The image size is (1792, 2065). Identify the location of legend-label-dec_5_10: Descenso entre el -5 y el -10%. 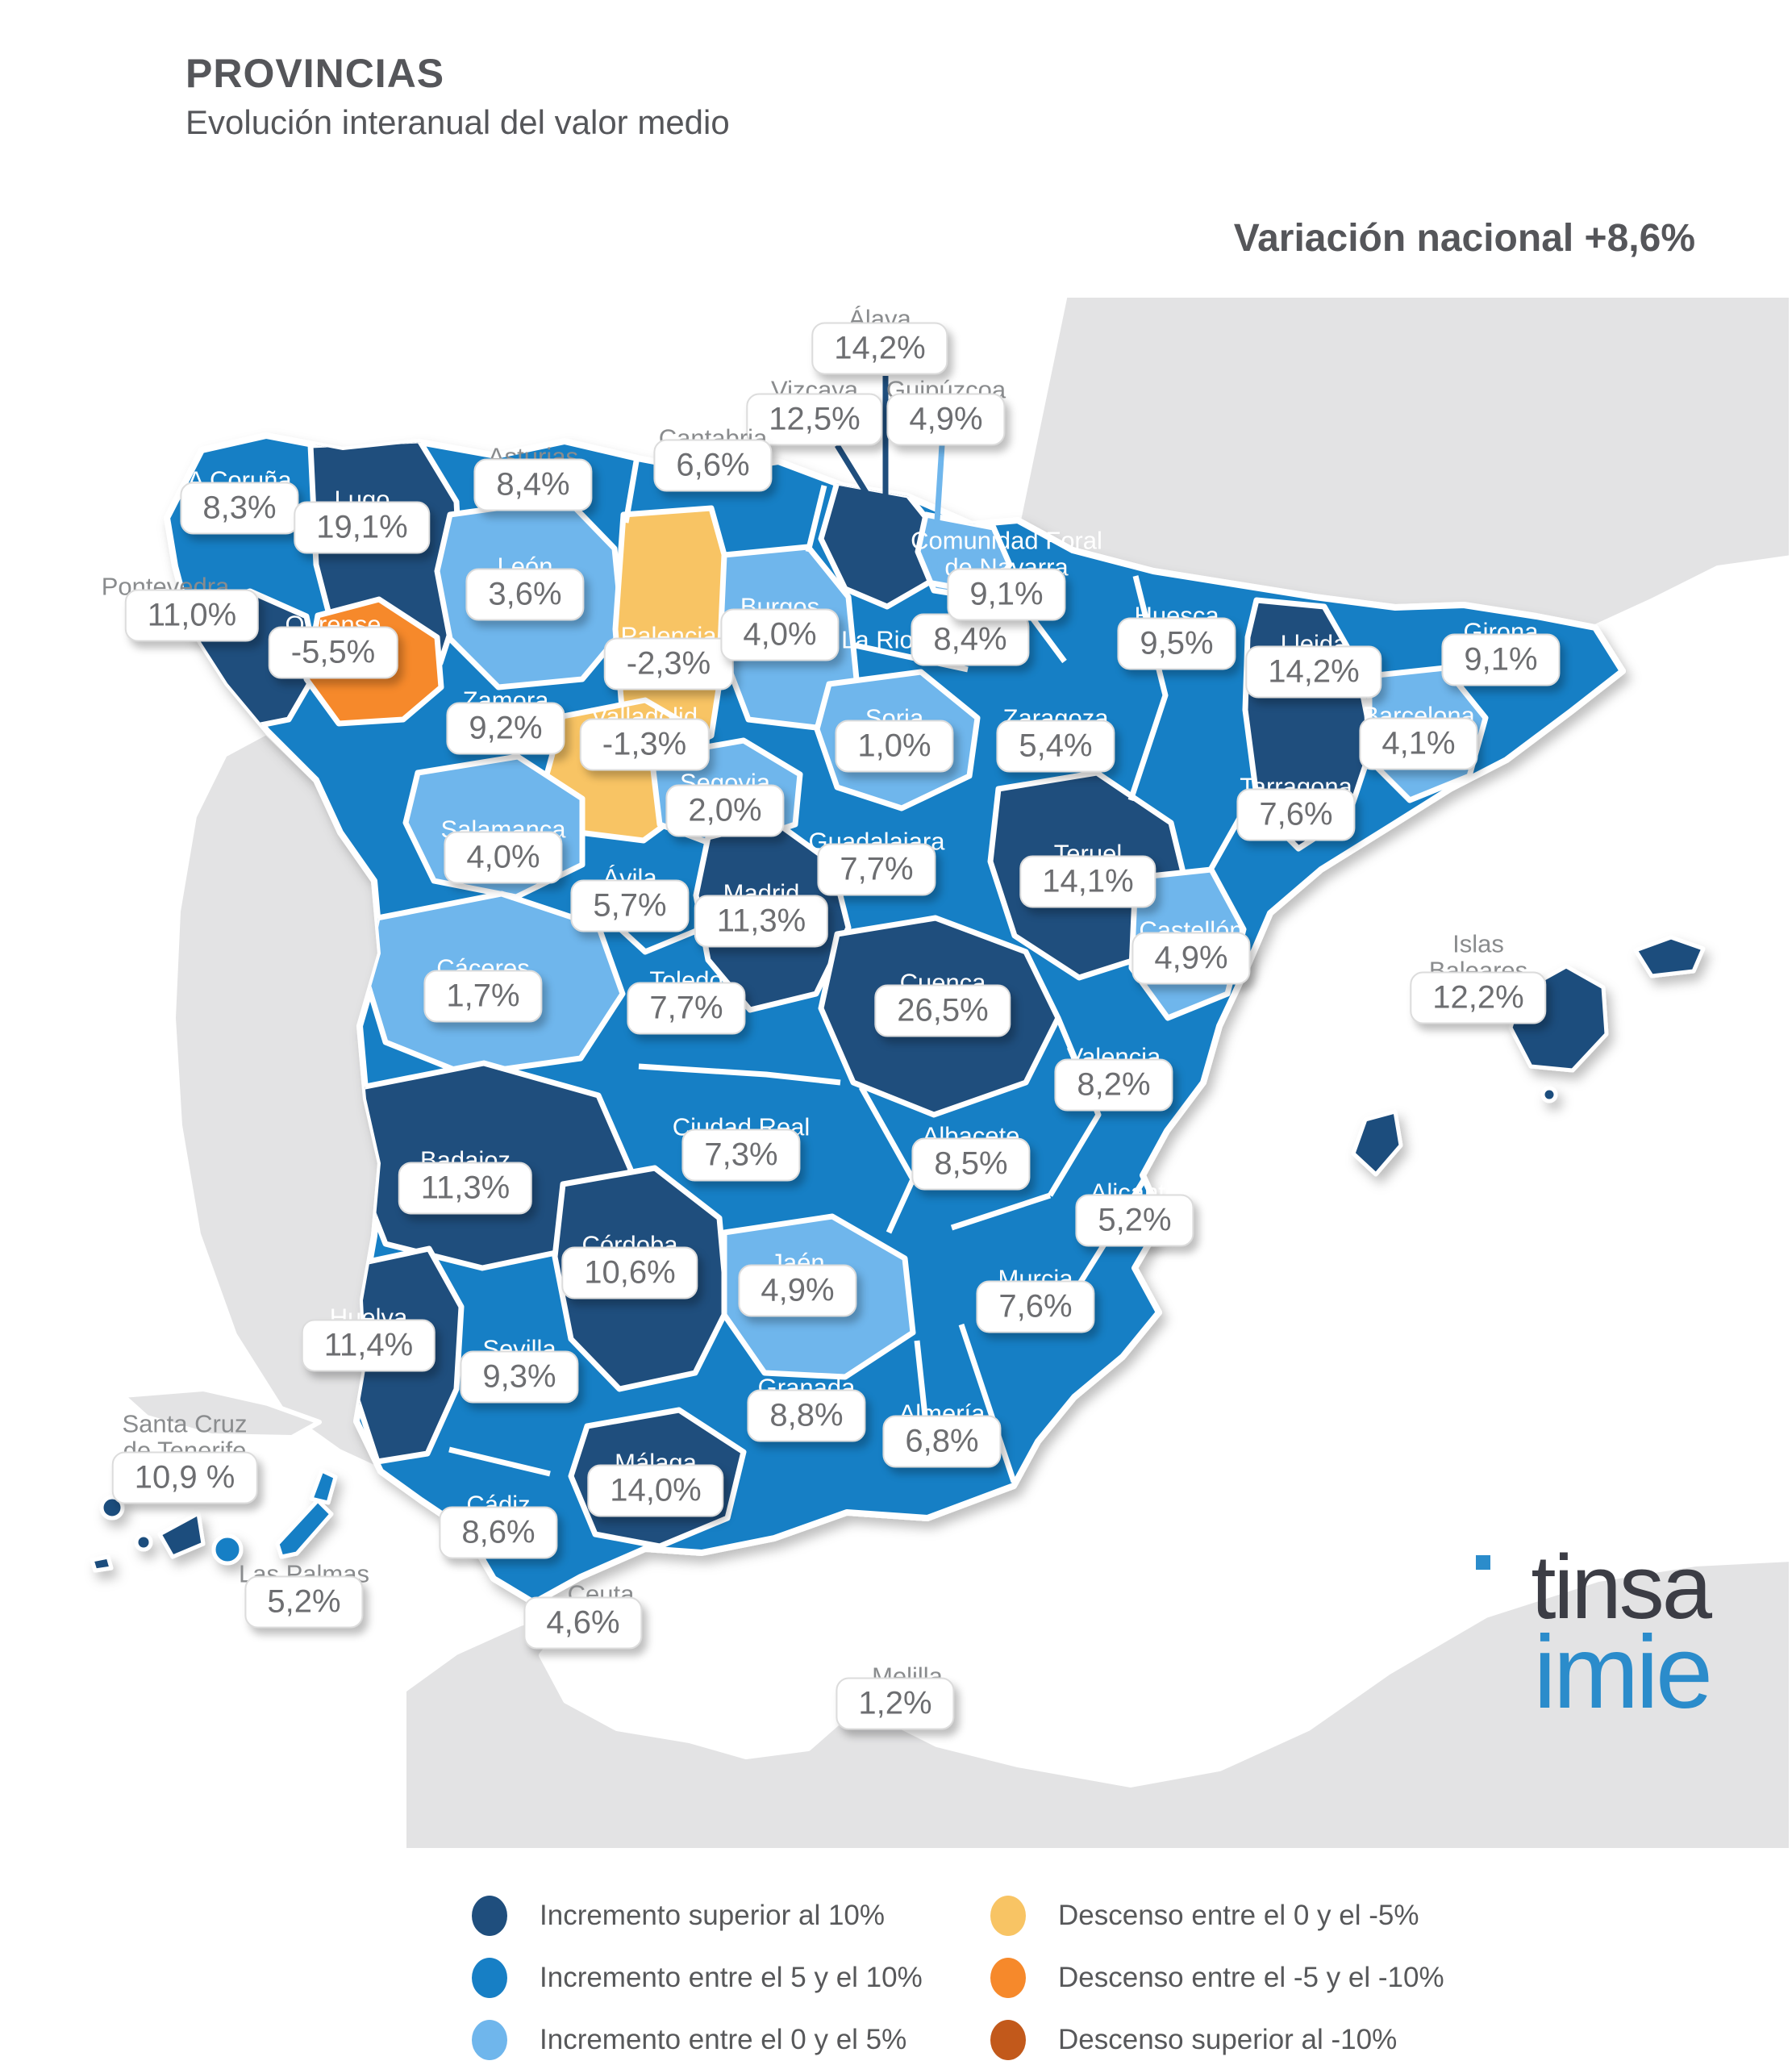
(1251, 1977).